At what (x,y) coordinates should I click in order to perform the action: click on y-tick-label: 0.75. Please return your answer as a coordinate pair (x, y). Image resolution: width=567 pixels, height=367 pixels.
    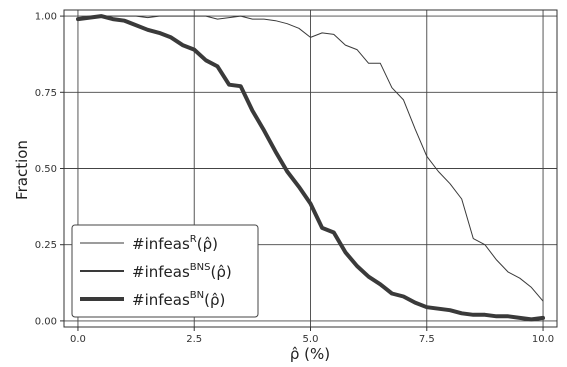
    Looking at the image, I should click on (46, 93).